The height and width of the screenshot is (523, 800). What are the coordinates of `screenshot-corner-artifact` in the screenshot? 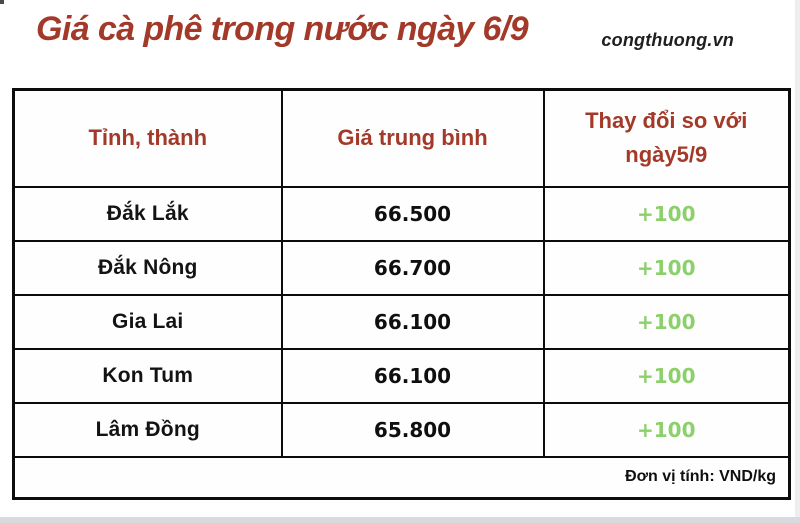 It's located at (2, 2).